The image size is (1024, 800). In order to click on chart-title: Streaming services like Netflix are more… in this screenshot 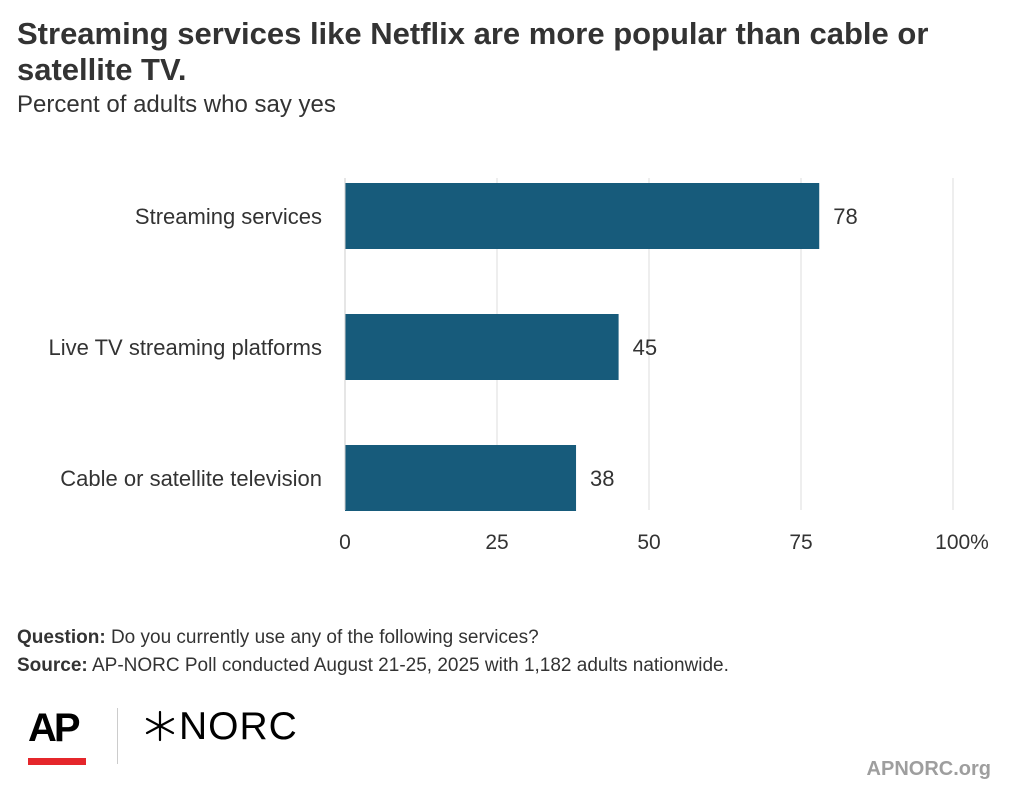, I will do `click(473, 51)`.